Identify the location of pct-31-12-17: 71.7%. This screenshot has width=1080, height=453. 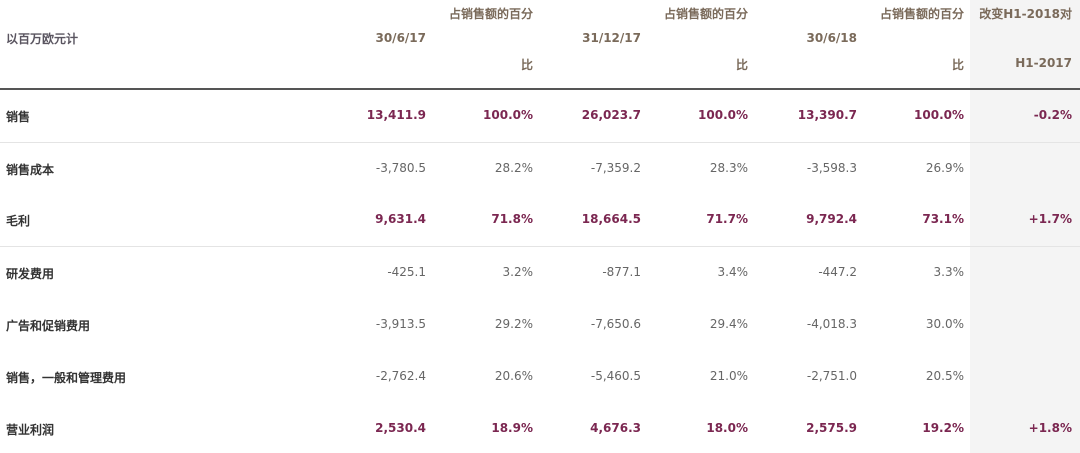
(727, 219).